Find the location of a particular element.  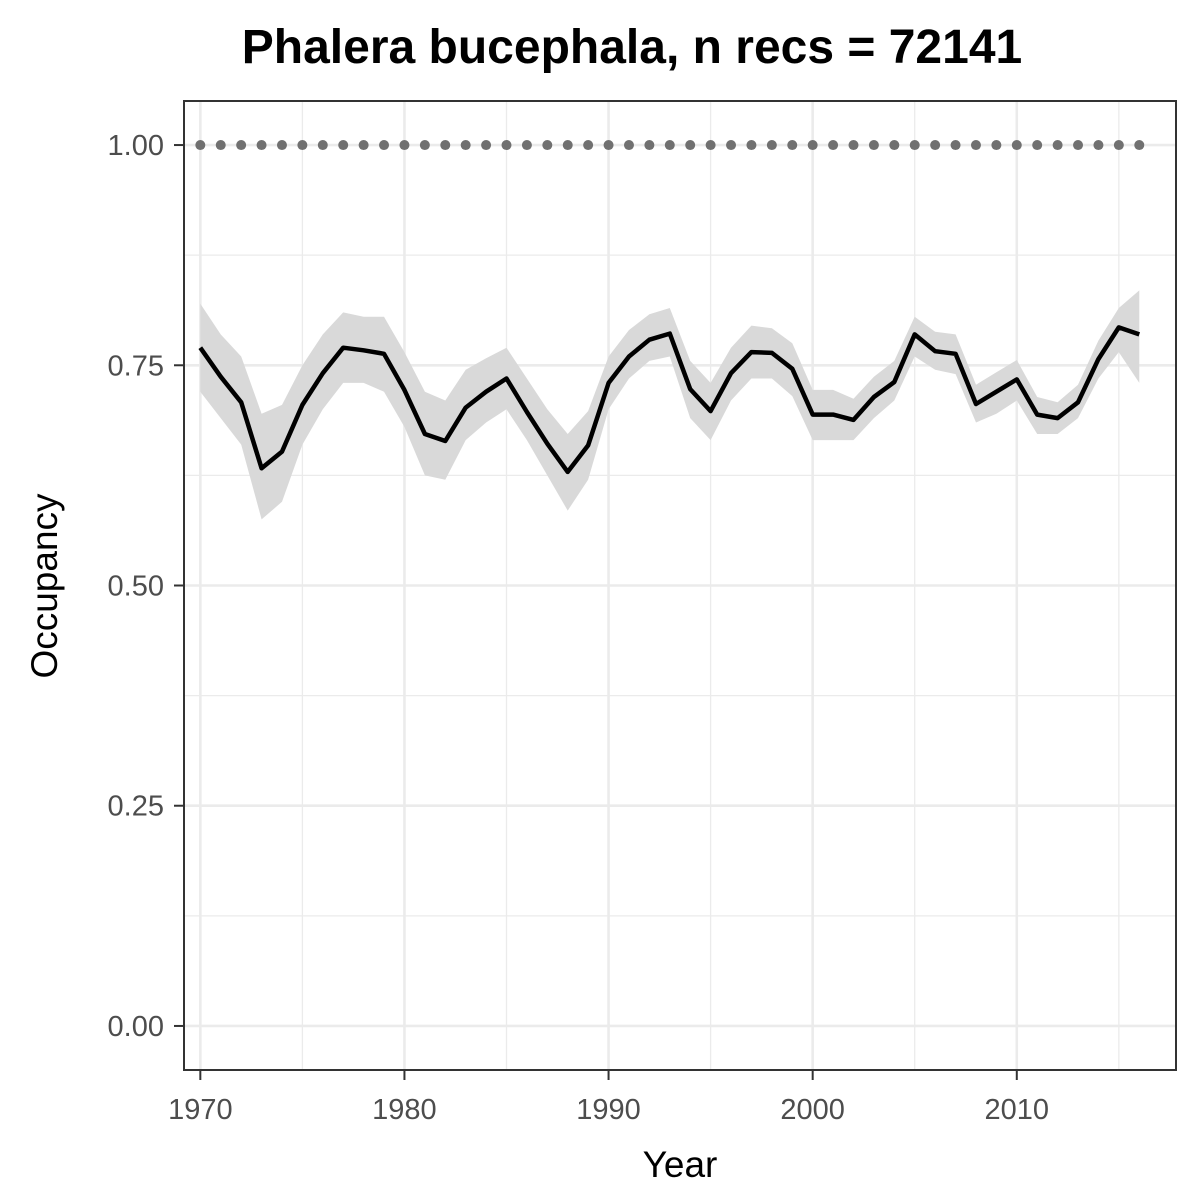

y-axis-title: Occupancy is located at coordinates (44, 586).